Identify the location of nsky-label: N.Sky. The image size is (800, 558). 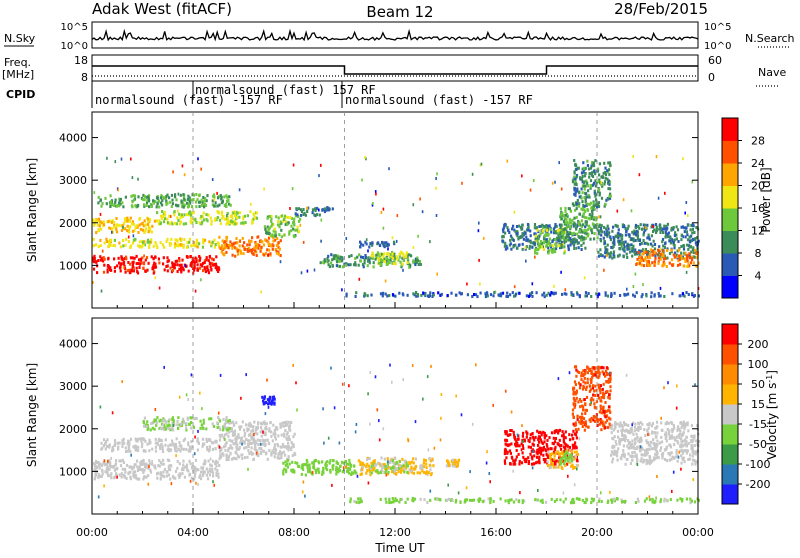
(20, 38).